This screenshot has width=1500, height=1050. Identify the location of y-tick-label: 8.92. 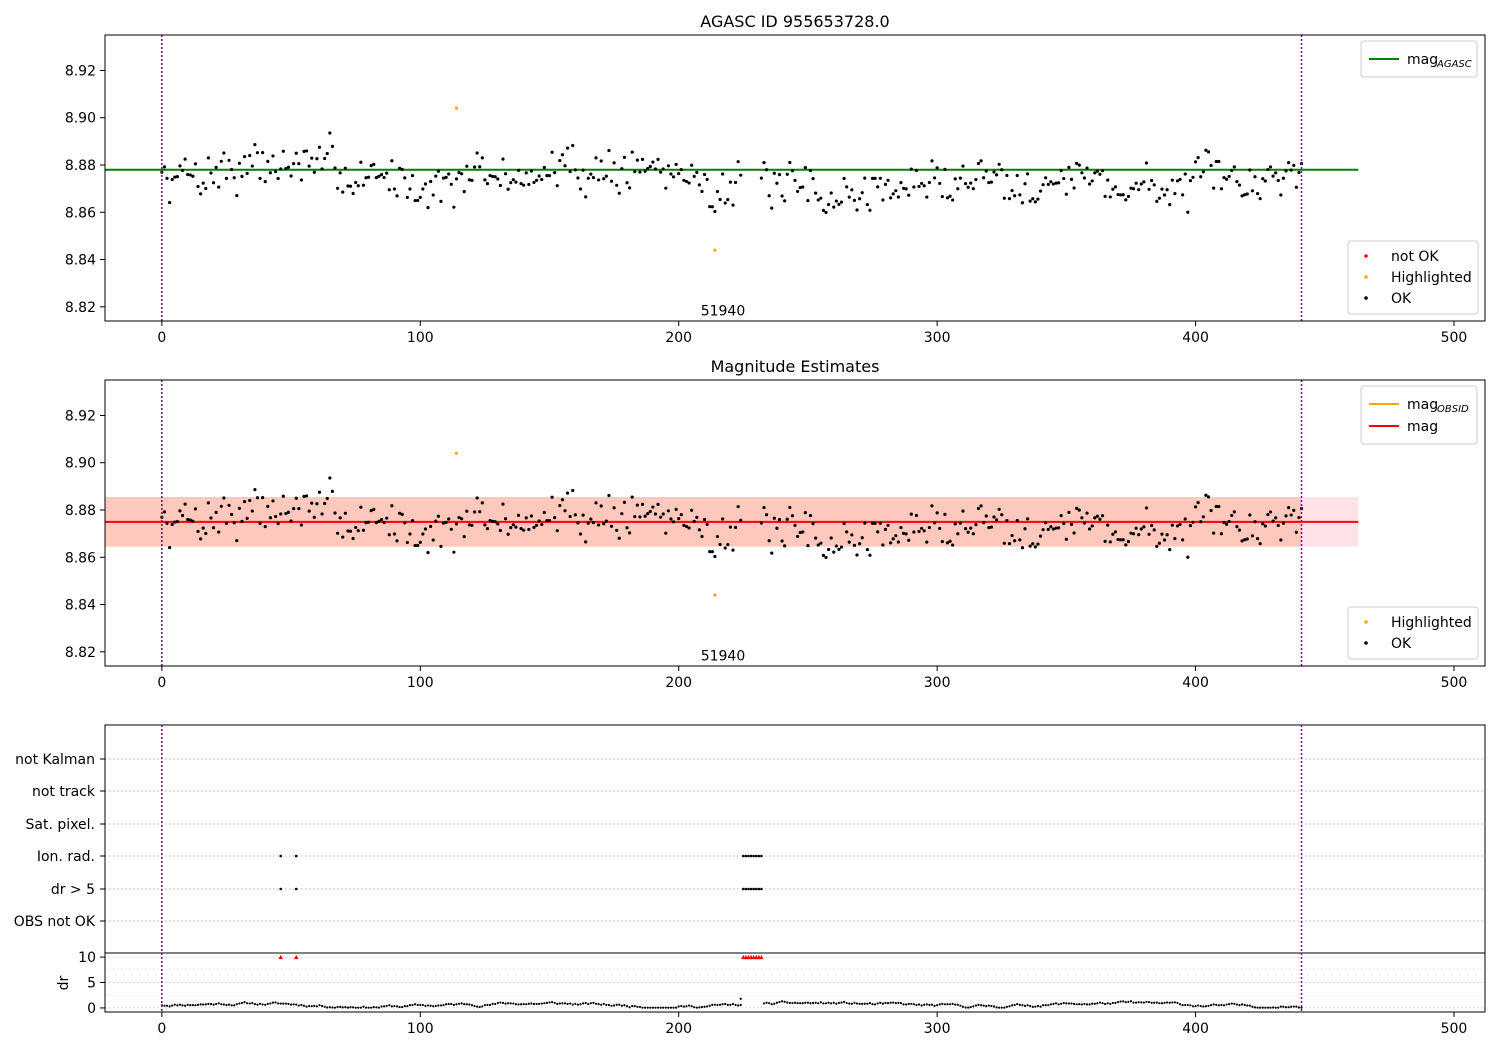
(80, 416).